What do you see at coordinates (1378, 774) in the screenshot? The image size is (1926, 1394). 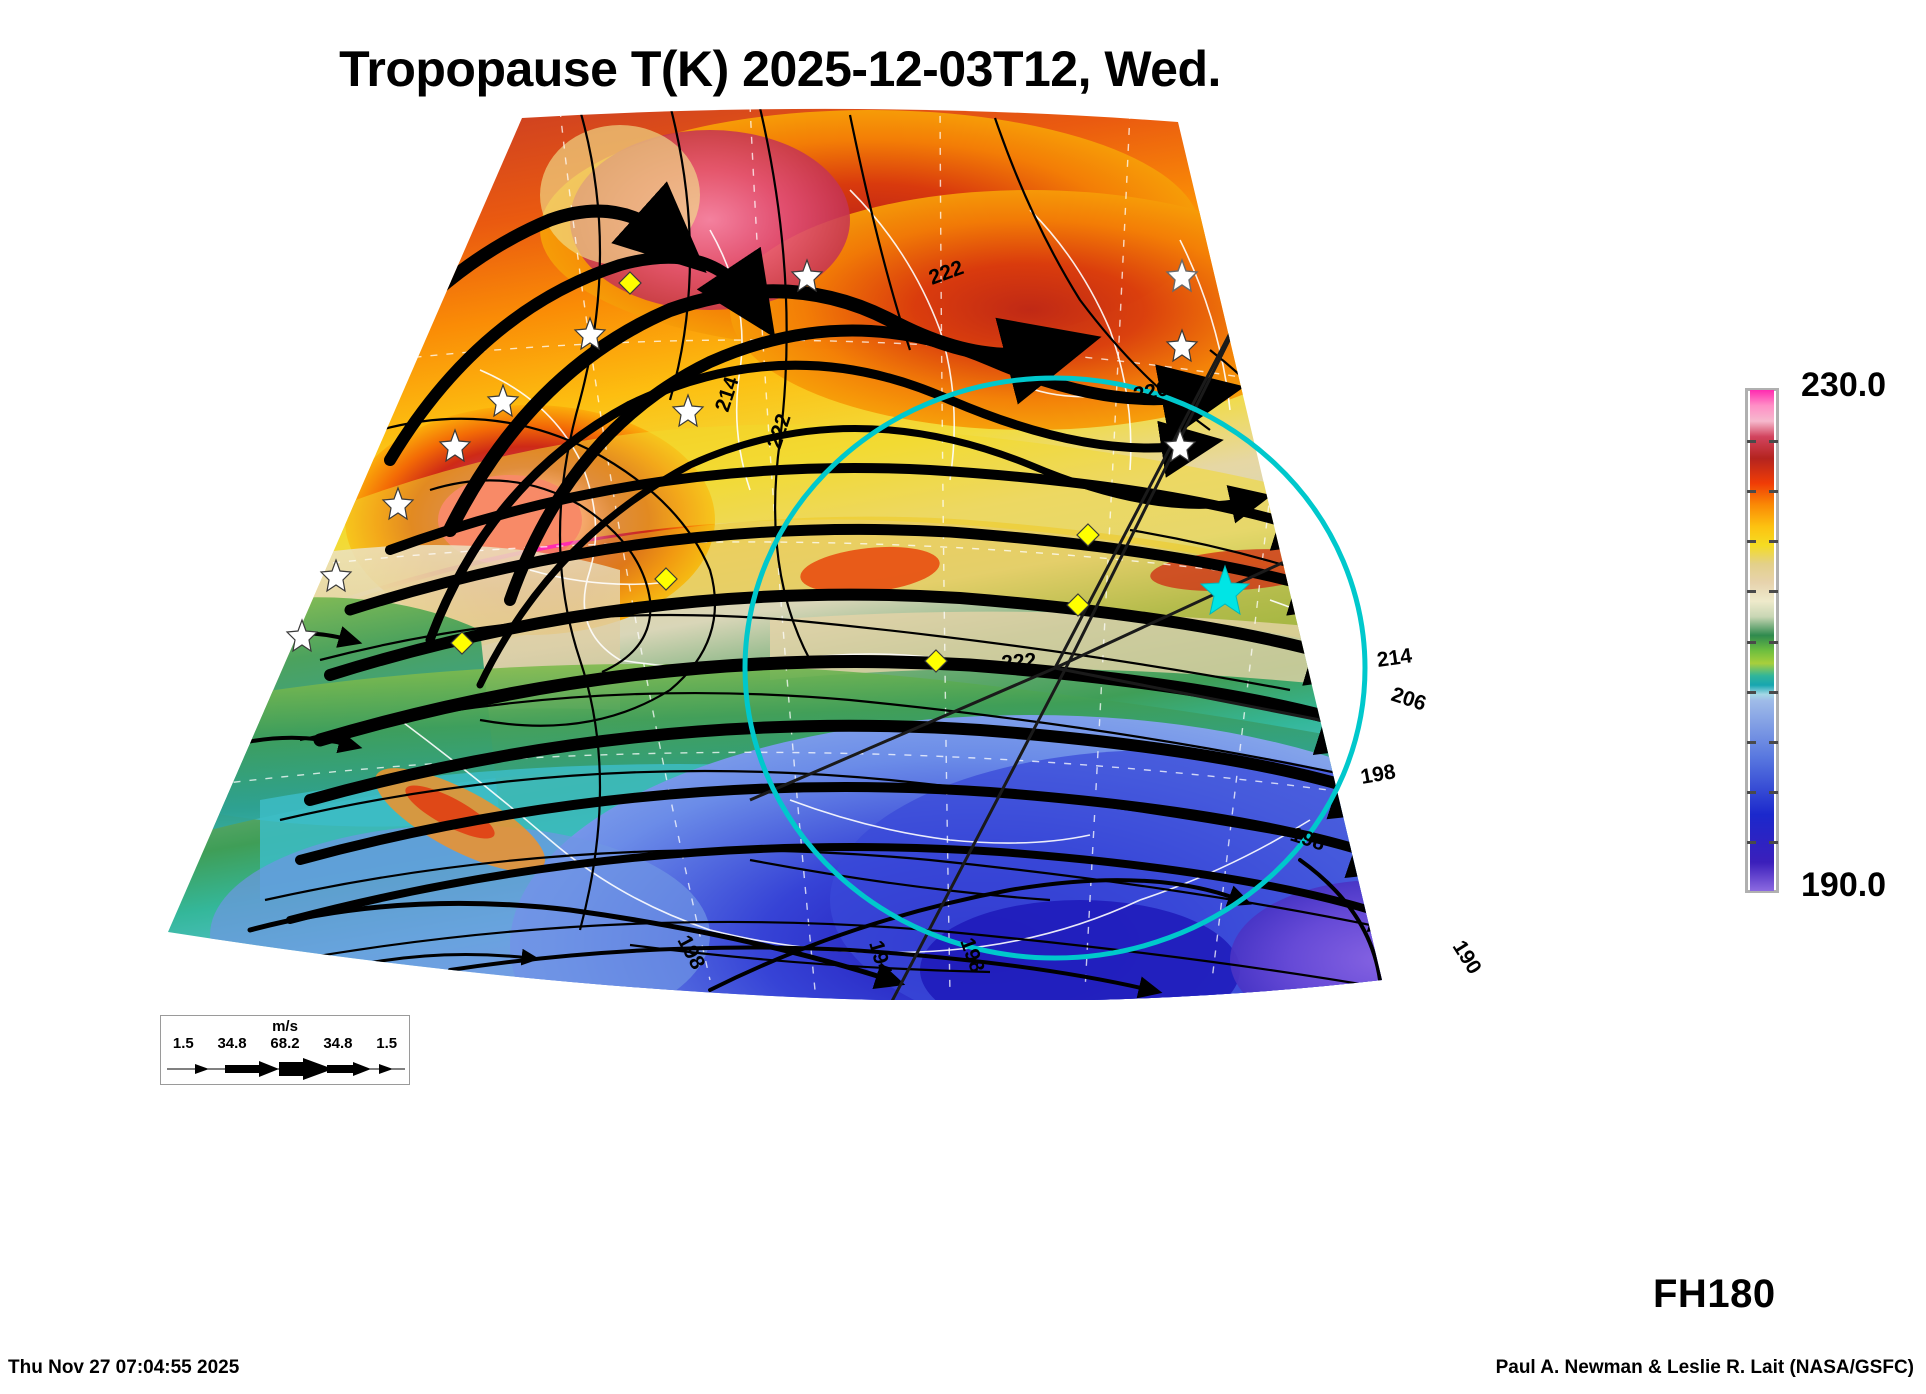 I see `svg-text: 198` at bounding box center [1378, 774].